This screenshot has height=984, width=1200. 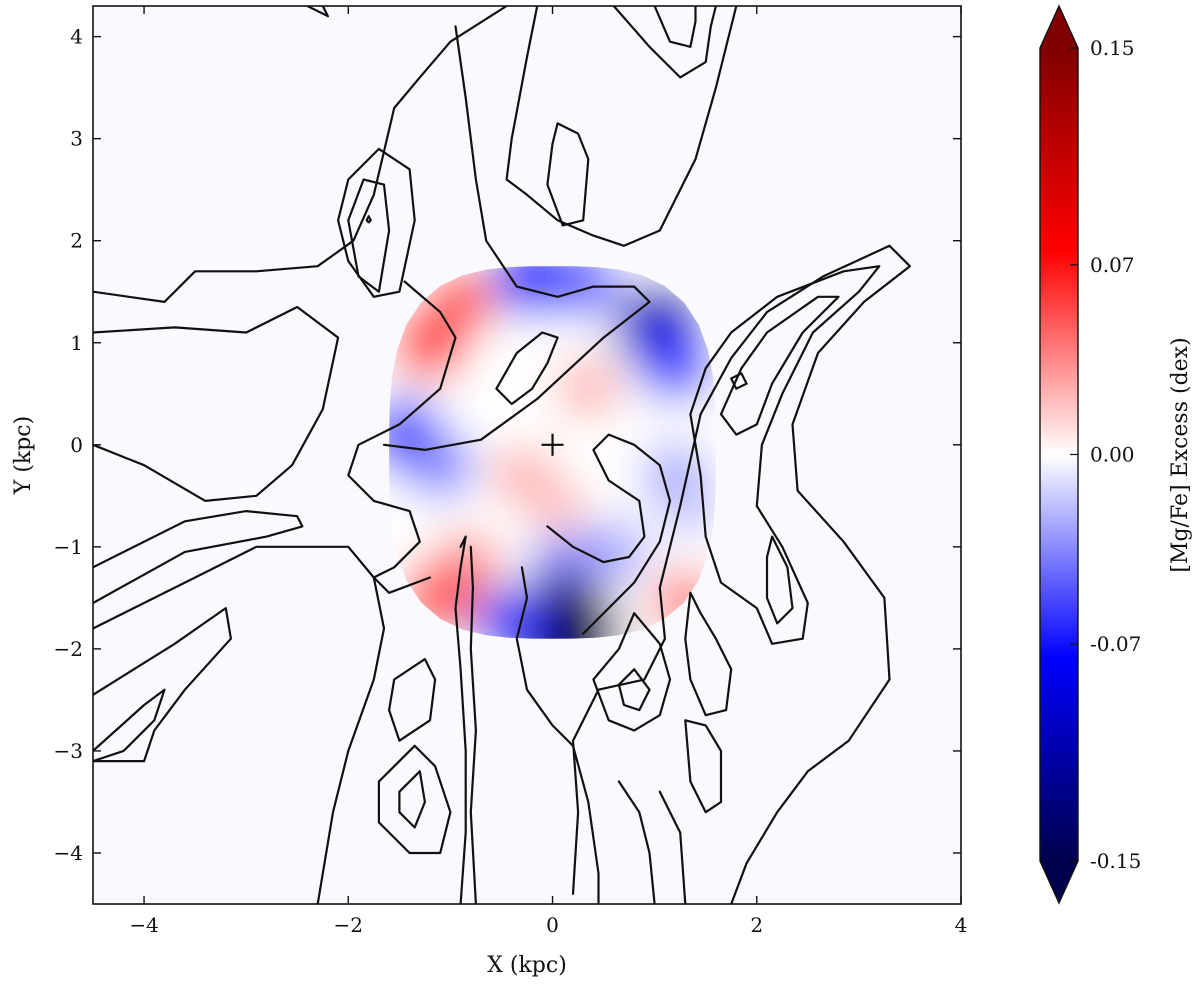 What do you see at coordinates (756, 925) in the screenshot?
I see `x-tick-label: 2` at bounding box center [756, 925].